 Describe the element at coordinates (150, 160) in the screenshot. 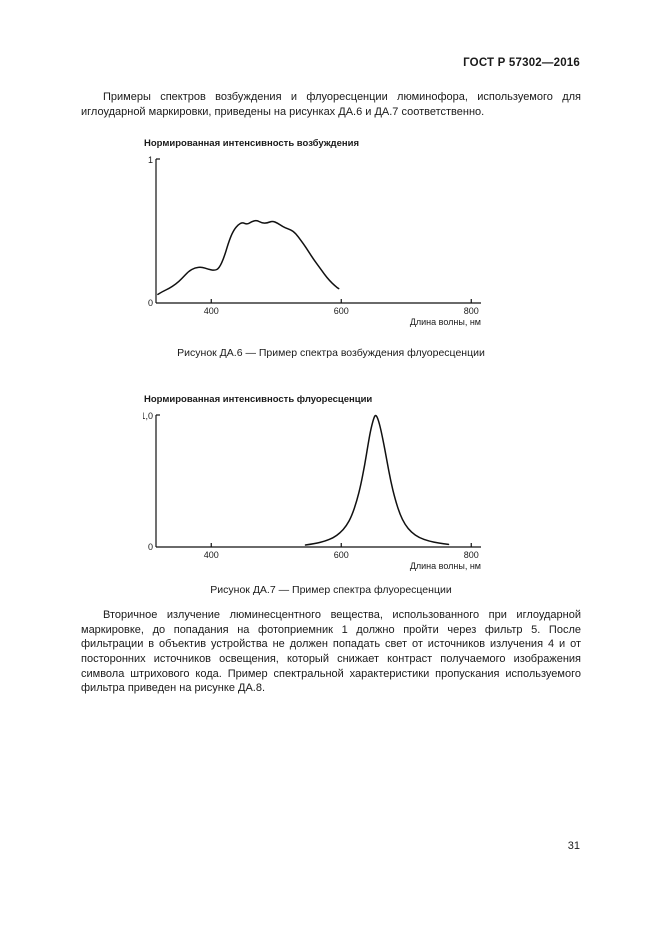

I see `svg-text: 1` at that location.